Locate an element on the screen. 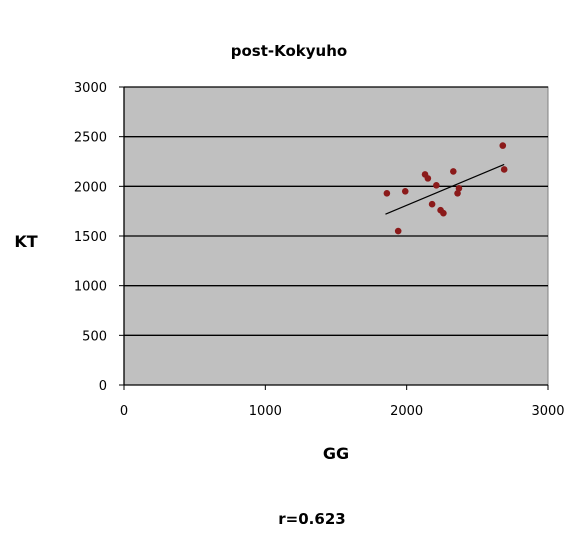  x-tick-label-2: 2000 is located at coordinates (406, 411).